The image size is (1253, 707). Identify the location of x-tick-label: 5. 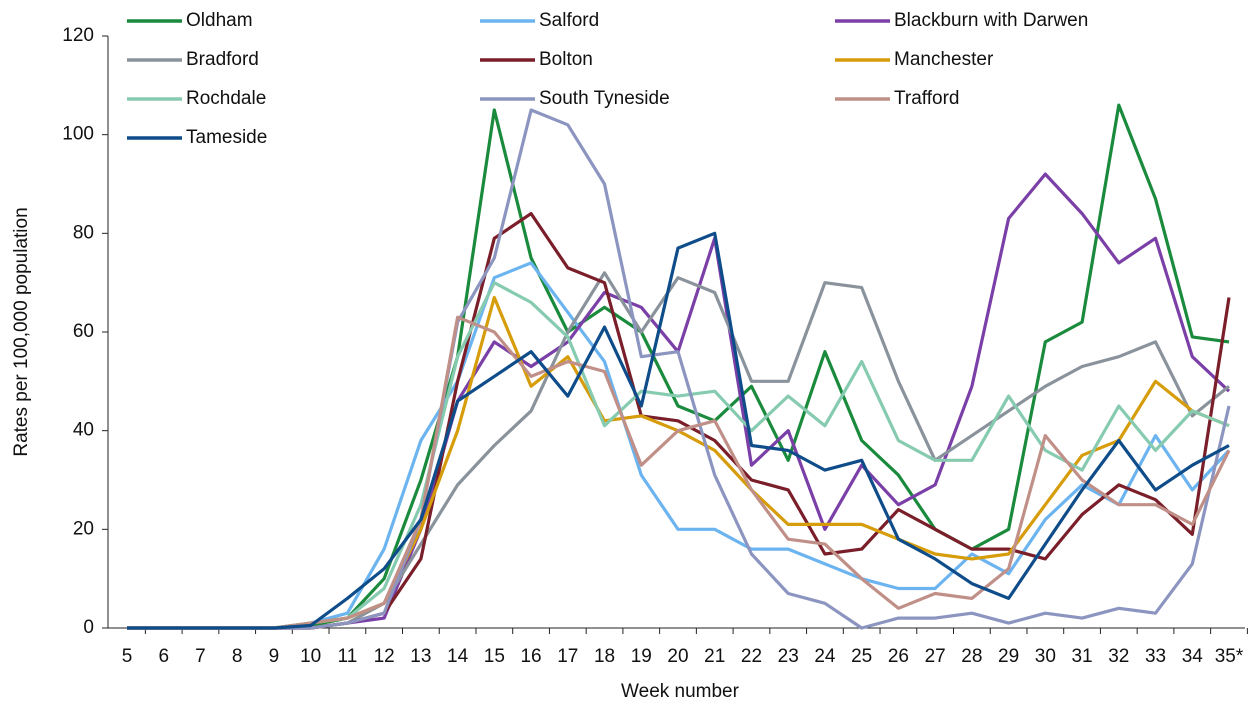
(127, 656).